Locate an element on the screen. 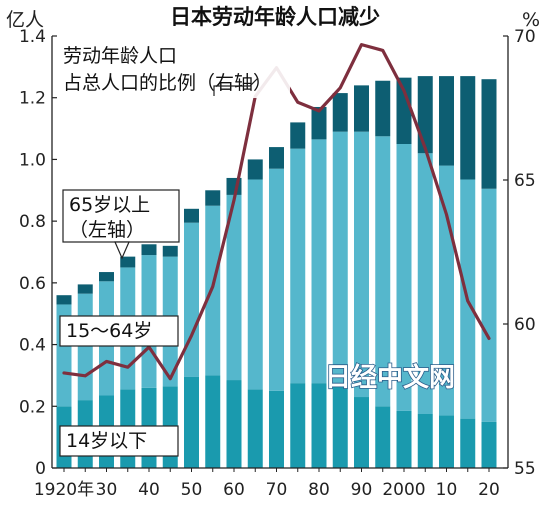  bar-segment-working-age-1950 is located at coordinates (191, 299).